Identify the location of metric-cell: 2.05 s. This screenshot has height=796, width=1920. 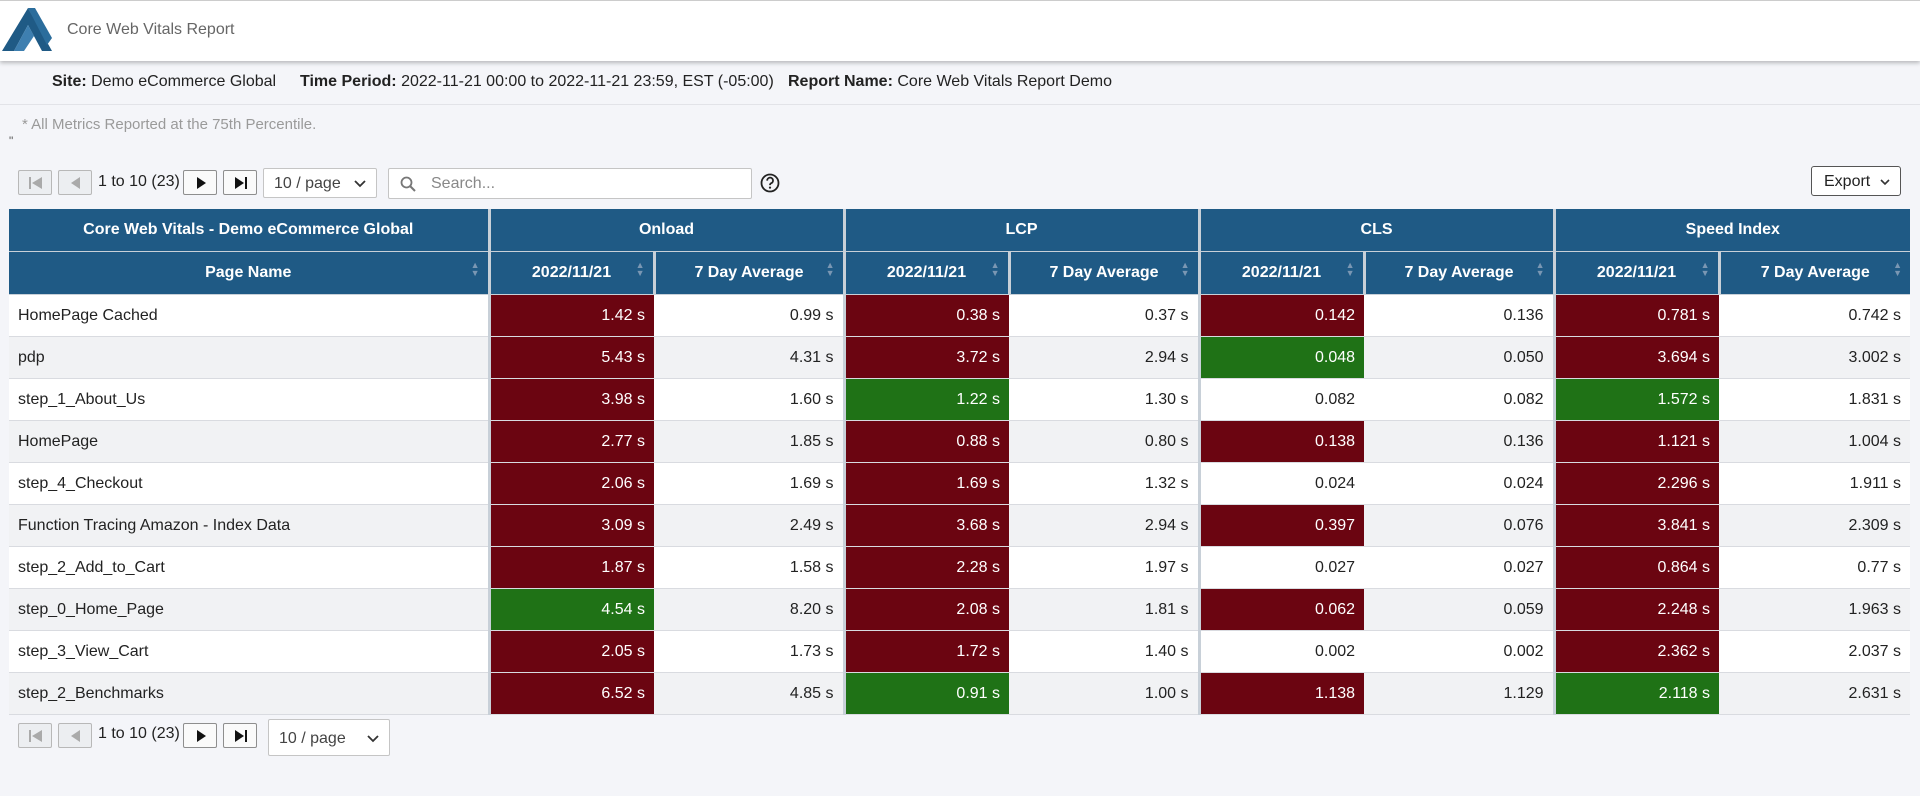
(570, 651).